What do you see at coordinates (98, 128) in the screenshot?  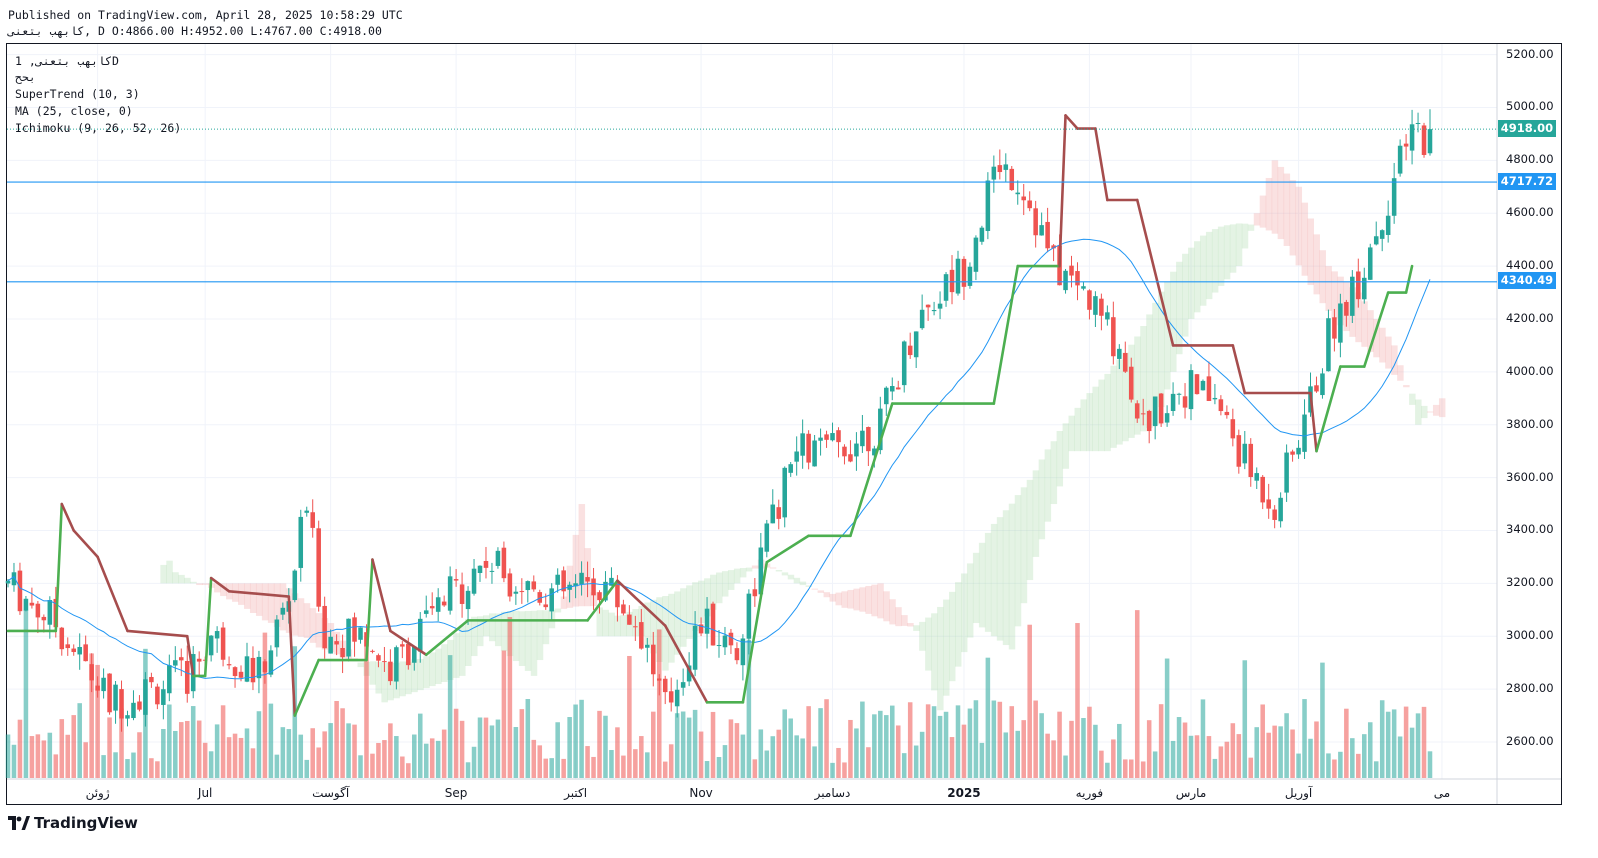 I see `legend-ichimoku: Ichimoku (9, 26, 52, 26)` at bounding box center [98, 128].